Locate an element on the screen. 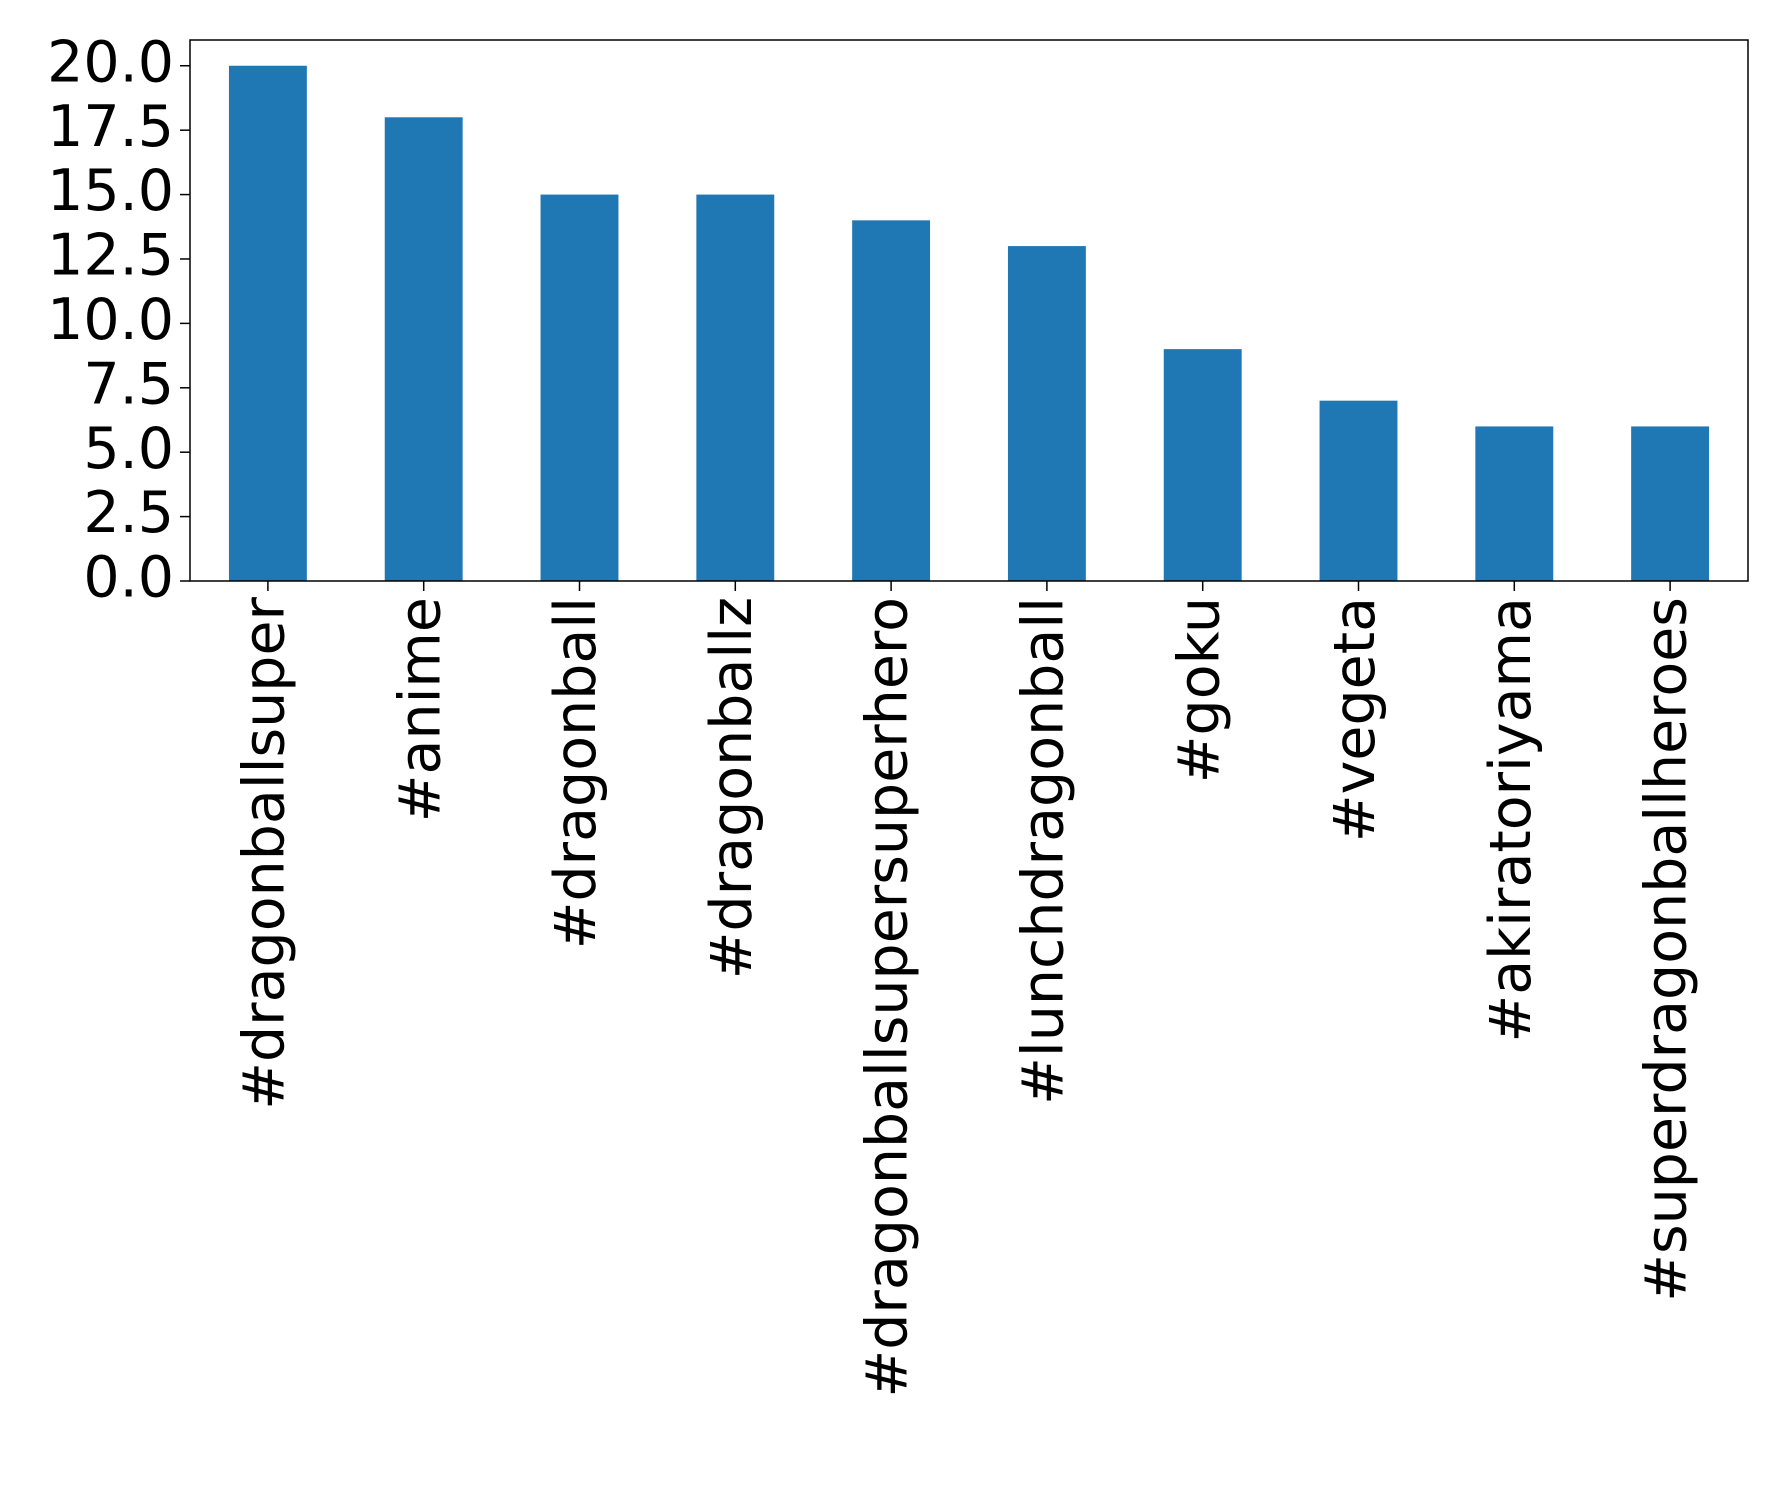  x-tick-label: #dragonballsuper is located at coordinates (265, 852).